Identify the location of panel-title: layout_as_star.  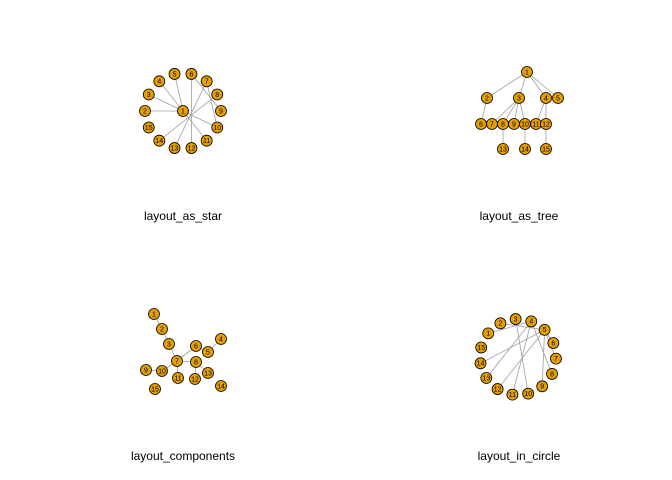
(183, 216).